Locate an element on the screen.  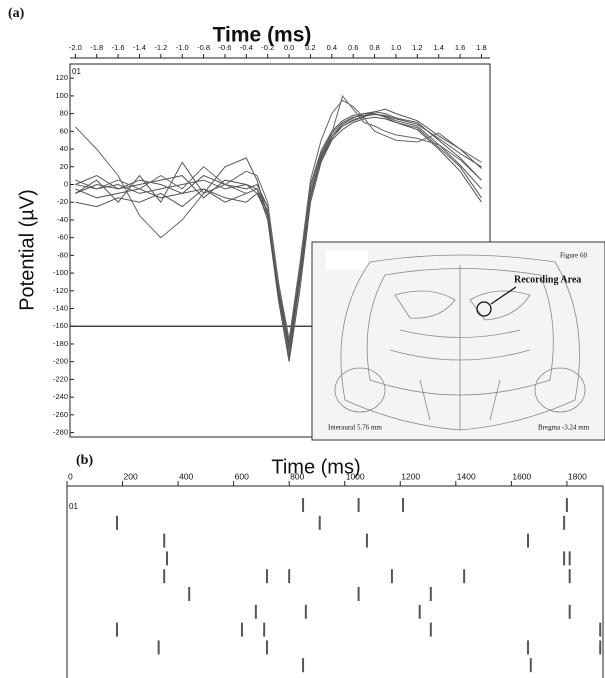
x-tick-label: -0.8 is located at coordinates (203, 47).